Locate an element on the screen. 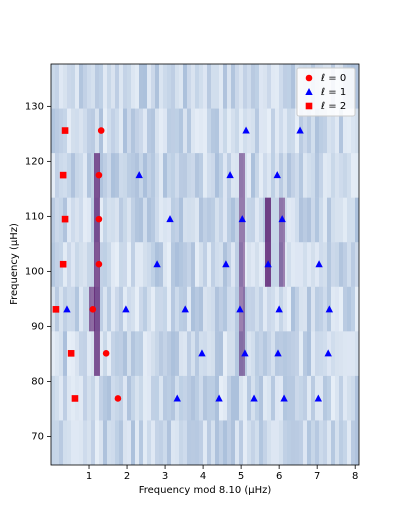  legend-label: ℓ = 1 is located at coordinates (333, 92).